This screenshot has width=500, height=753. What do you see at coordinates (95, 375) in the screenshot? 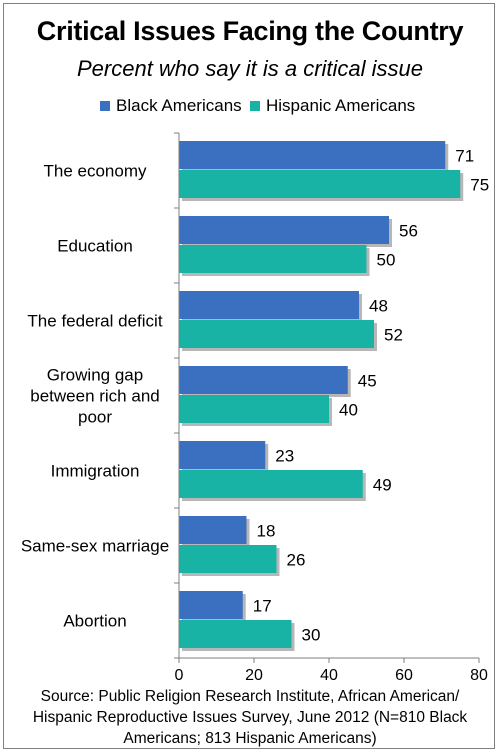
I see `category-label: Growing gap` at bounding box center [95, 375].